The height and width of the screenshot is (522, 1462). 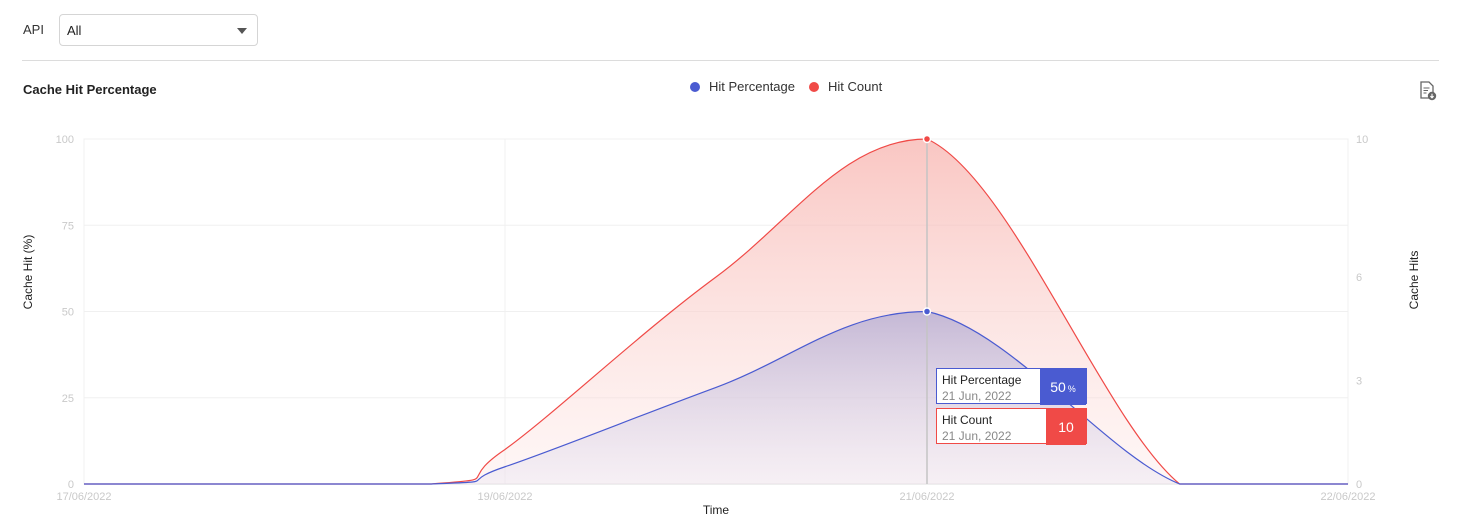 I want to click on tooltip-value: 50, so click(x=1058, y=387).